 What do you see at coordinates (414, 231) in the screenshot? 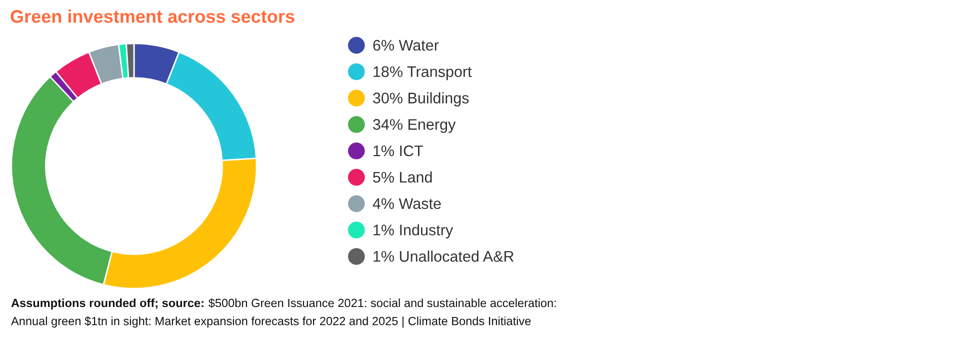
I see `legend-label: 1% Industry` at bounding box center [414, 231].